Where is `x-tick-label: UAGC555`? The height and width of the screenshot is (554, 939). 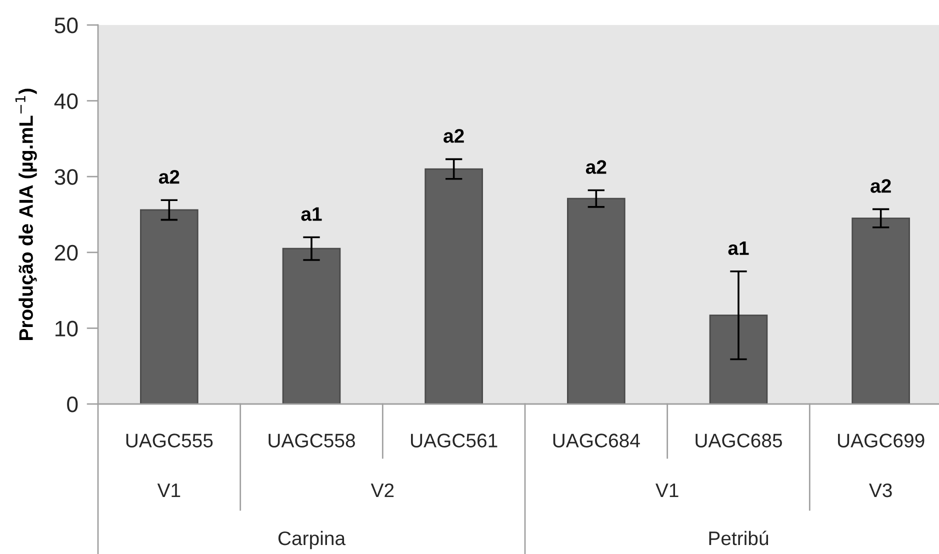 x-tick-label: UAGC555 is located at coordinates (169, 441).